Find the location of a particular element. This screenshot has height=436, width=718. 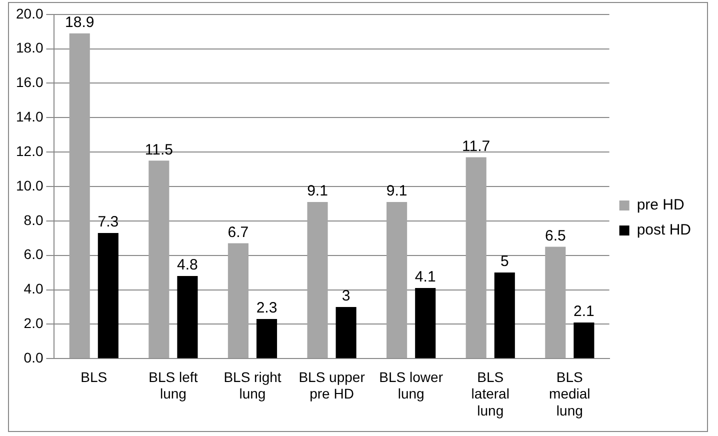

y-tick-label: 2.0 is located at coordinates (34, 323).